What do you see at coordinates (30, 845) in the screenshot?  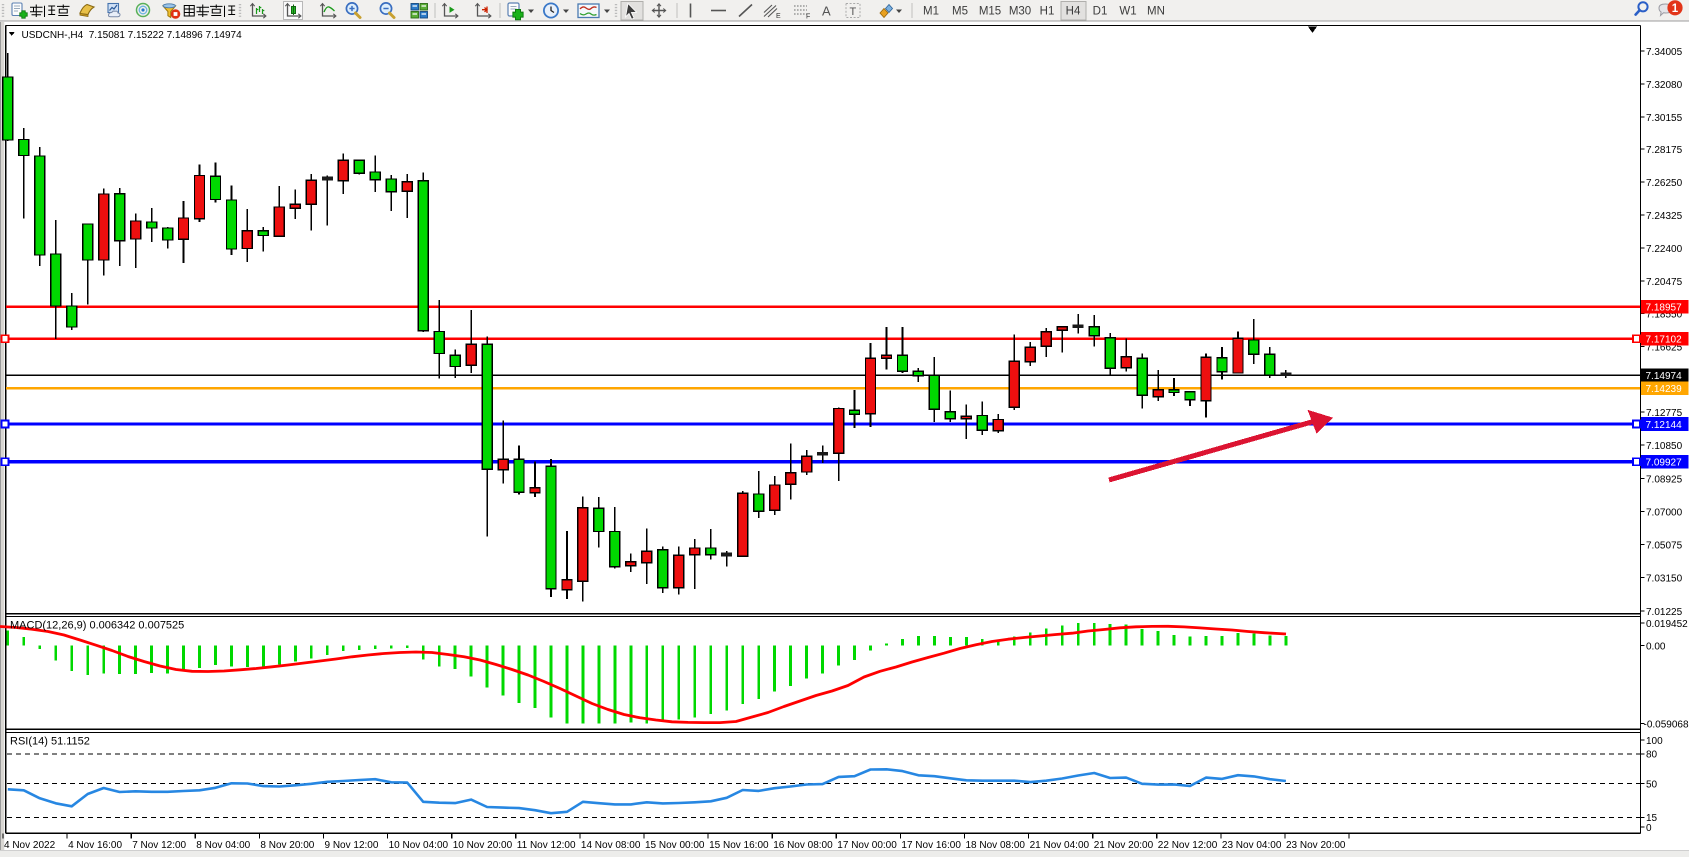 I see `svg-text: 4 Nov 2022` at bounding box center [30, 845].